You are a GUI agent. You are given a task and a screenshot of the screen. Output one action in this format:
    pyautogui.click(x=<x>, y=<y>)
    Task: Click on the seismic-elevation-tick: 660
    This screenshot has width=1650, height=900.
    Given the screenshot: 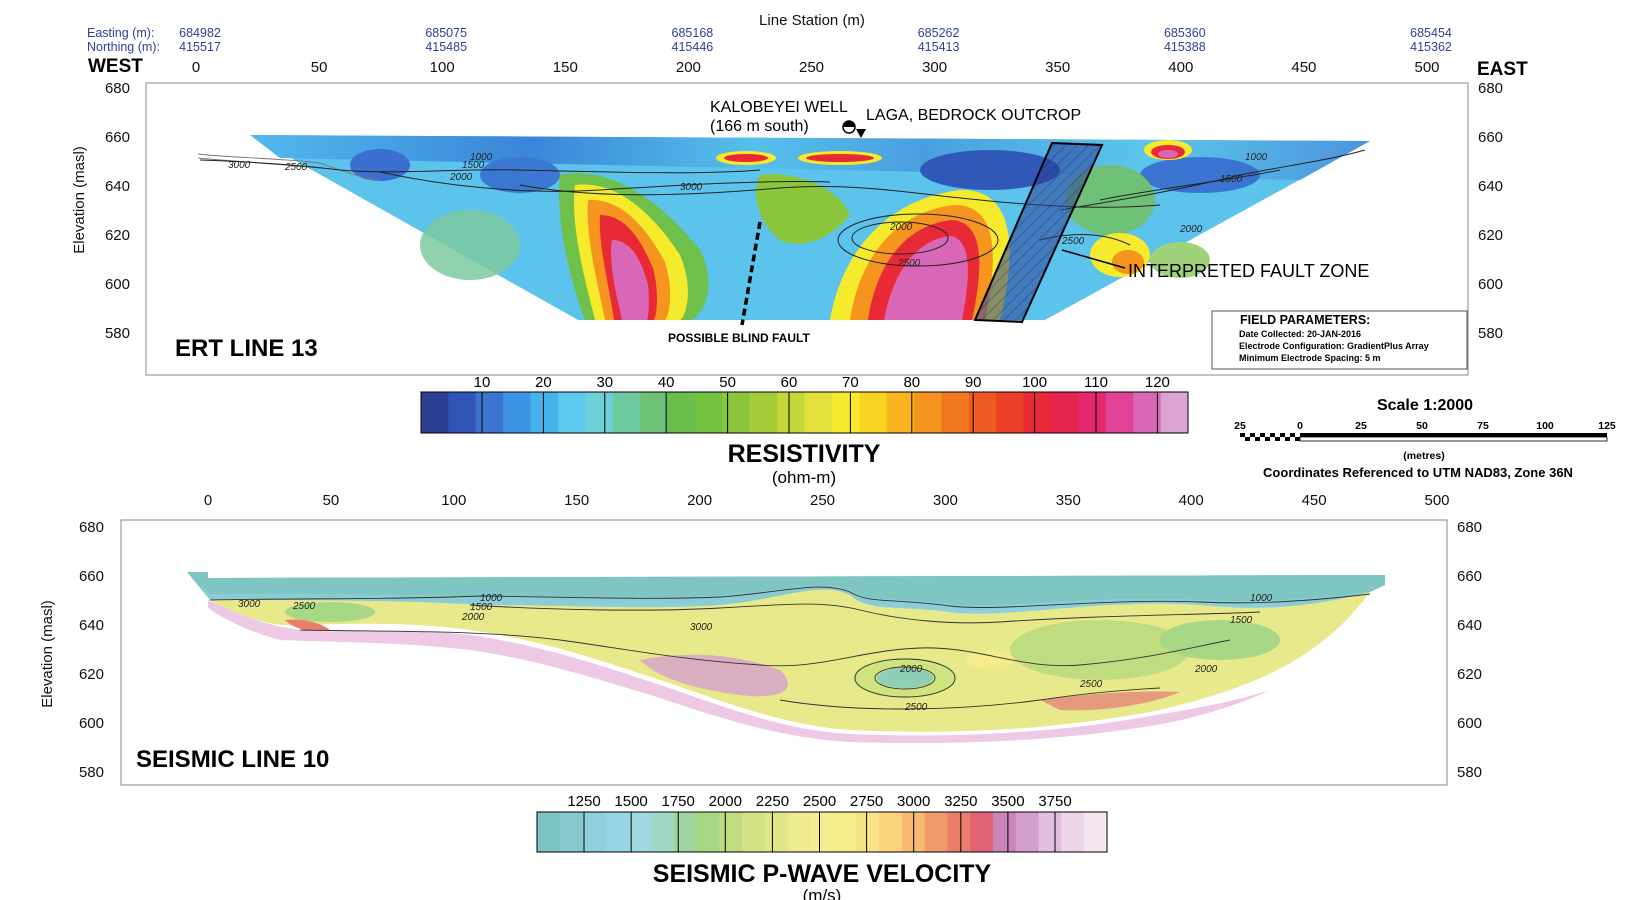 What is the action you would take?
    pyautogui.click(x=1469, y=576)
    